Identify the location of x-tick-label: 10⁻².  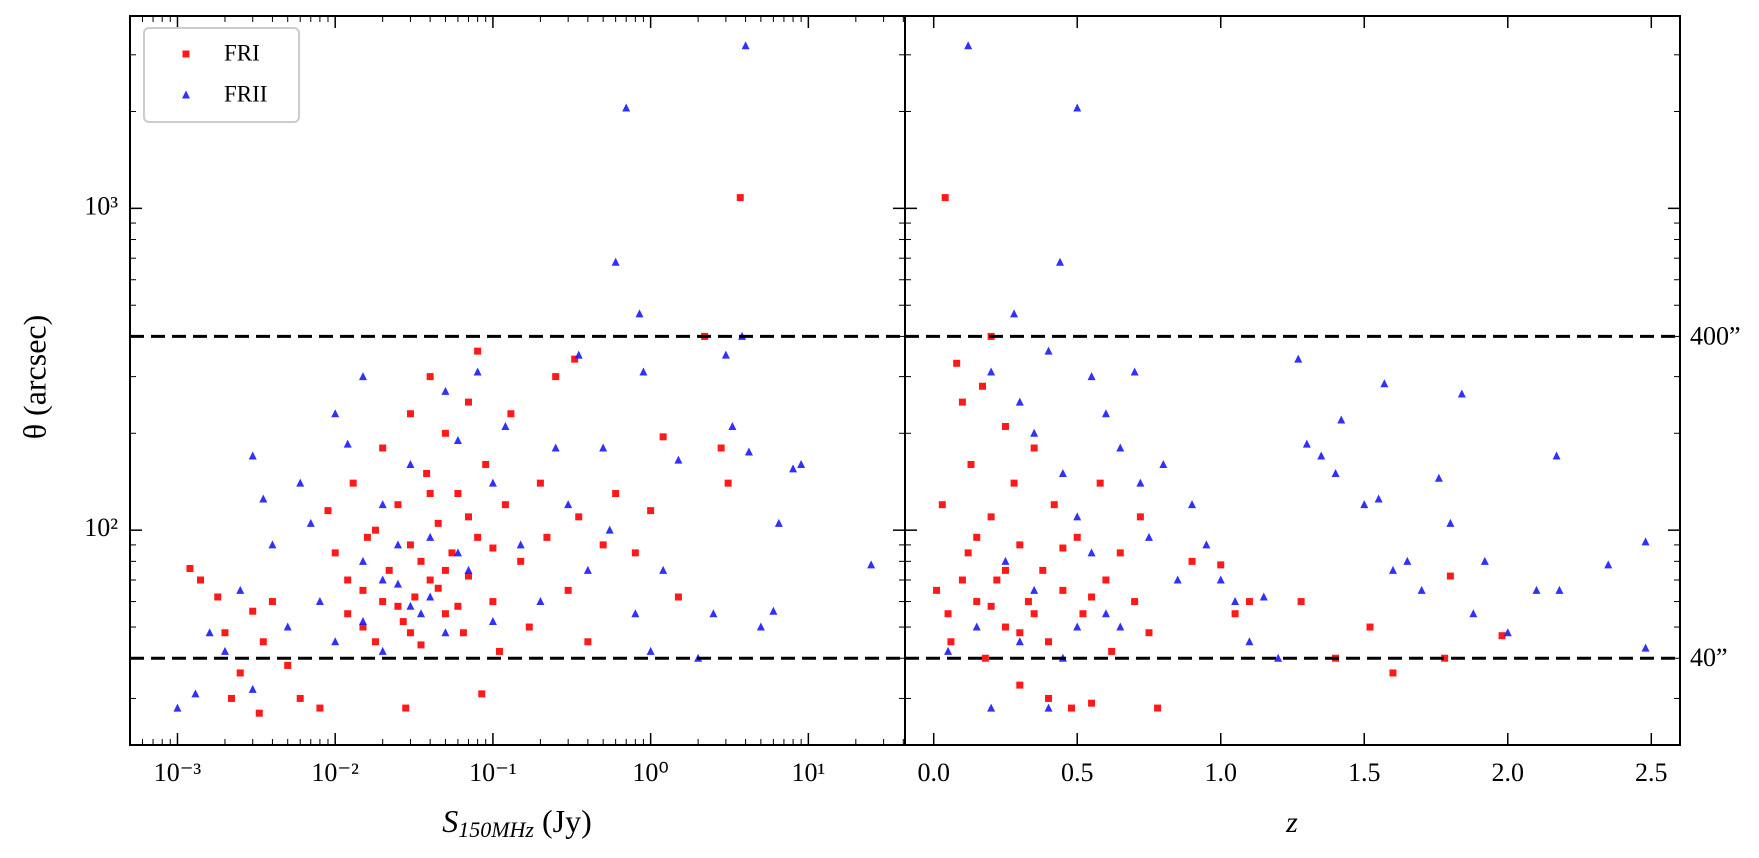
(335, 772).